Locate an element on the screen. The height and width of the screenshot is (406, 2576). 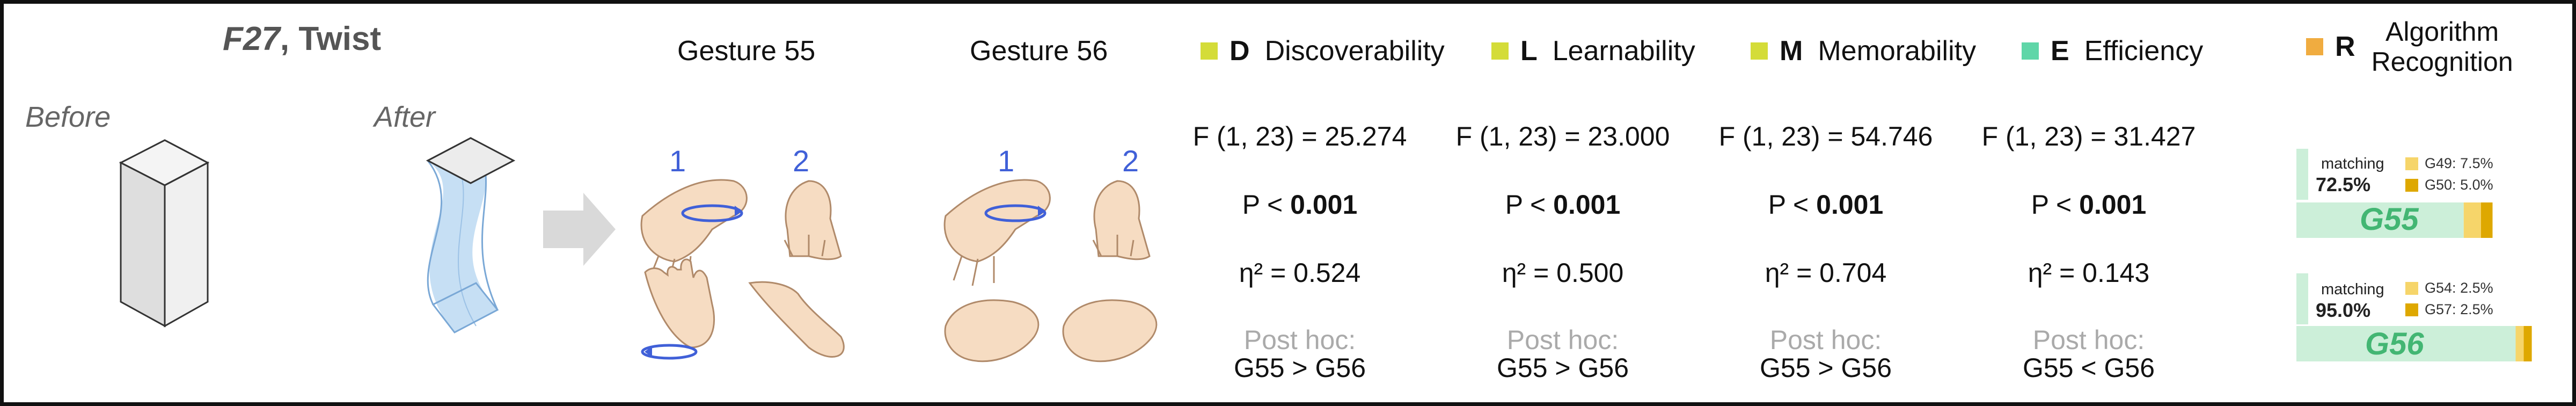
gesture-56-step-1: 1 is located at coordinates (1006, 161).